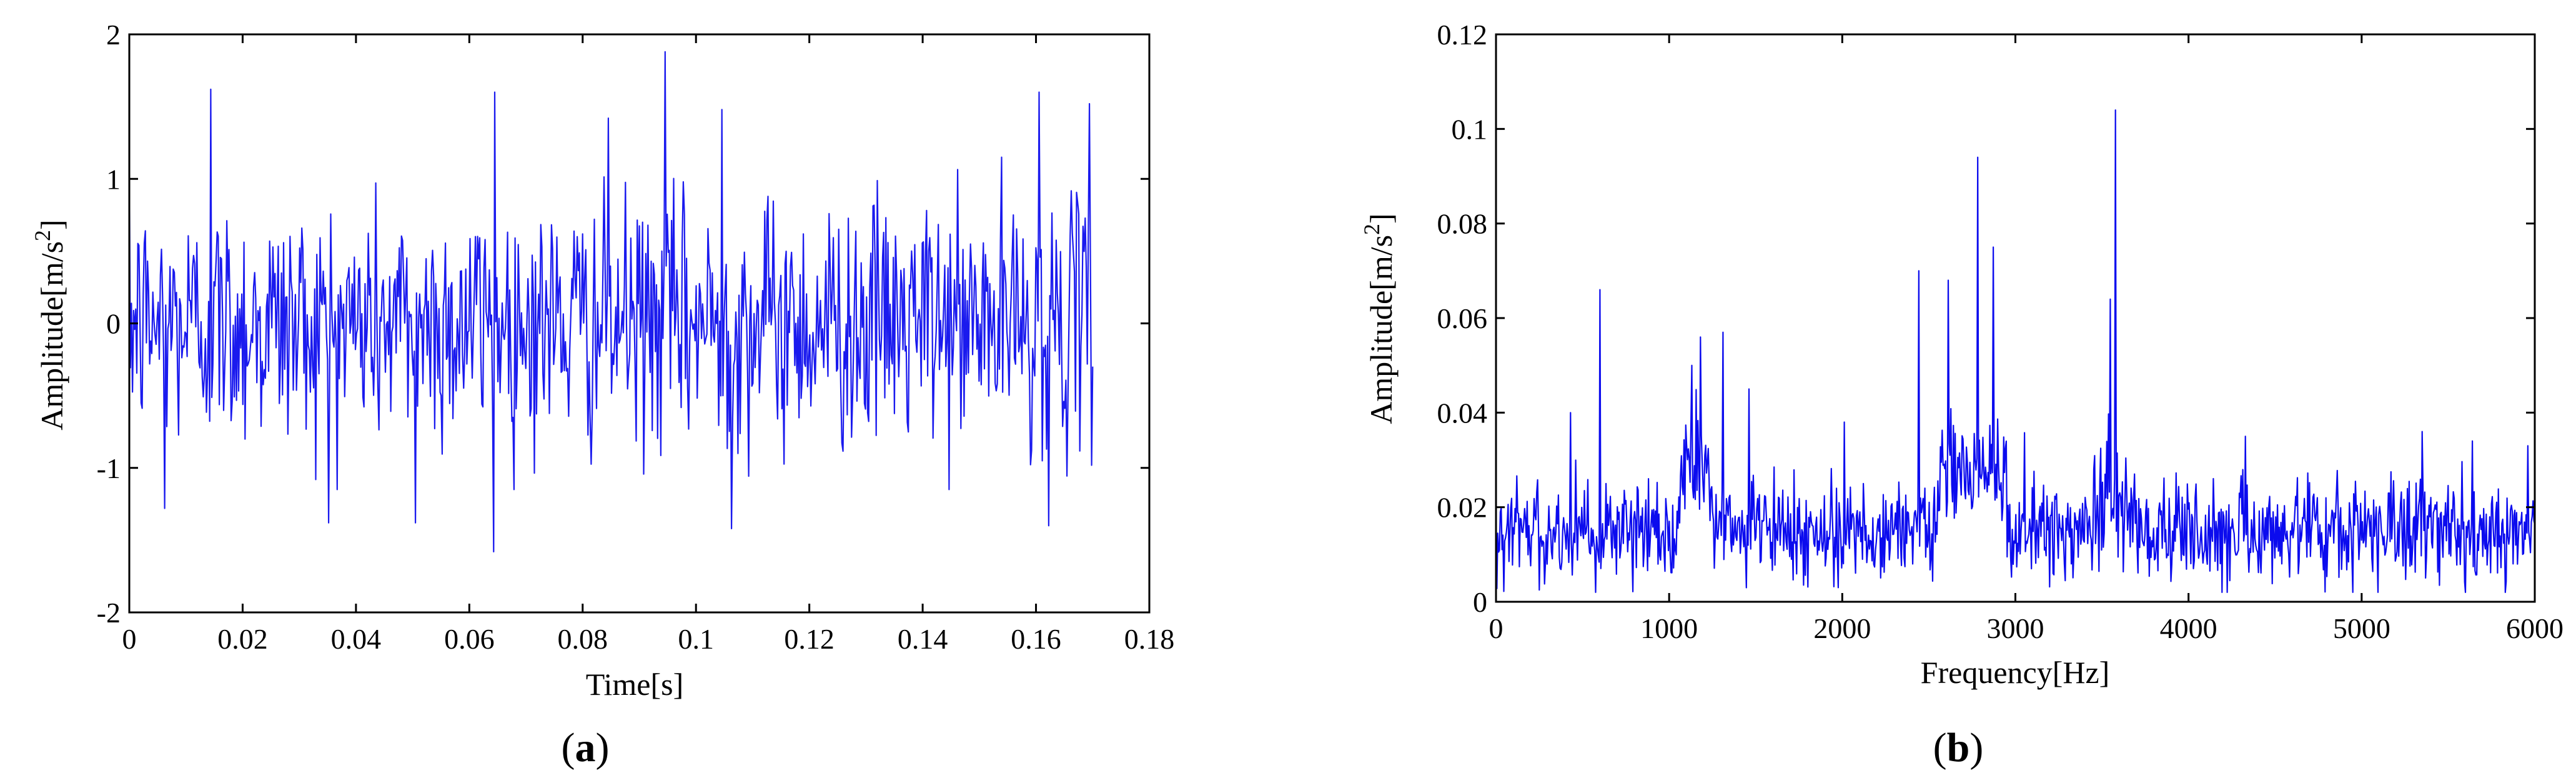 The image size is (2576, 783). I want to click on chart-a-xtick-label-0: 0, so click(129, 639).